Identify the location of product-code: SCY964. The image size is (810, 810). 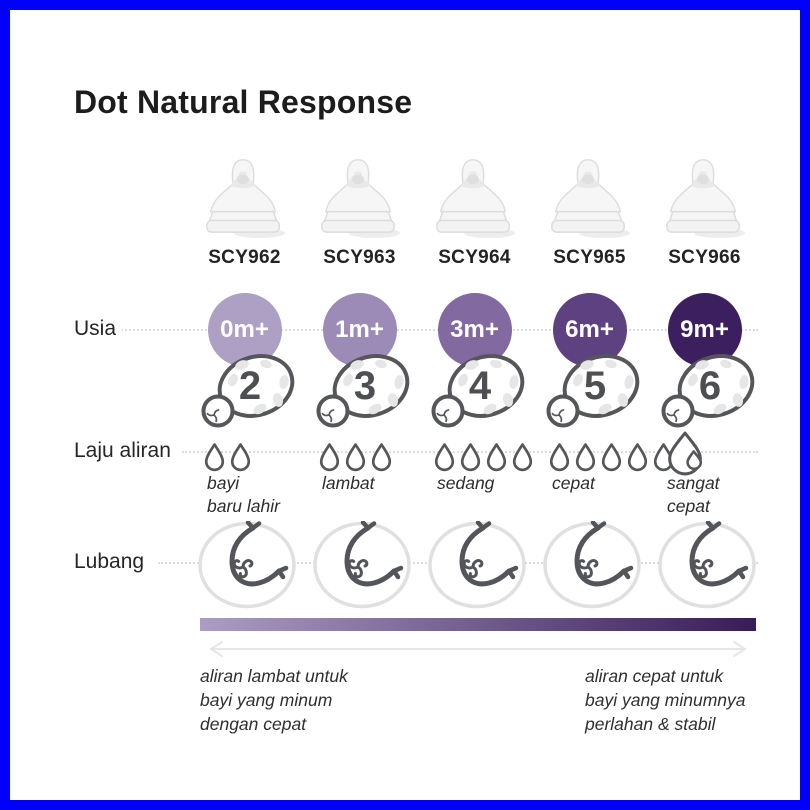
(474, 257).